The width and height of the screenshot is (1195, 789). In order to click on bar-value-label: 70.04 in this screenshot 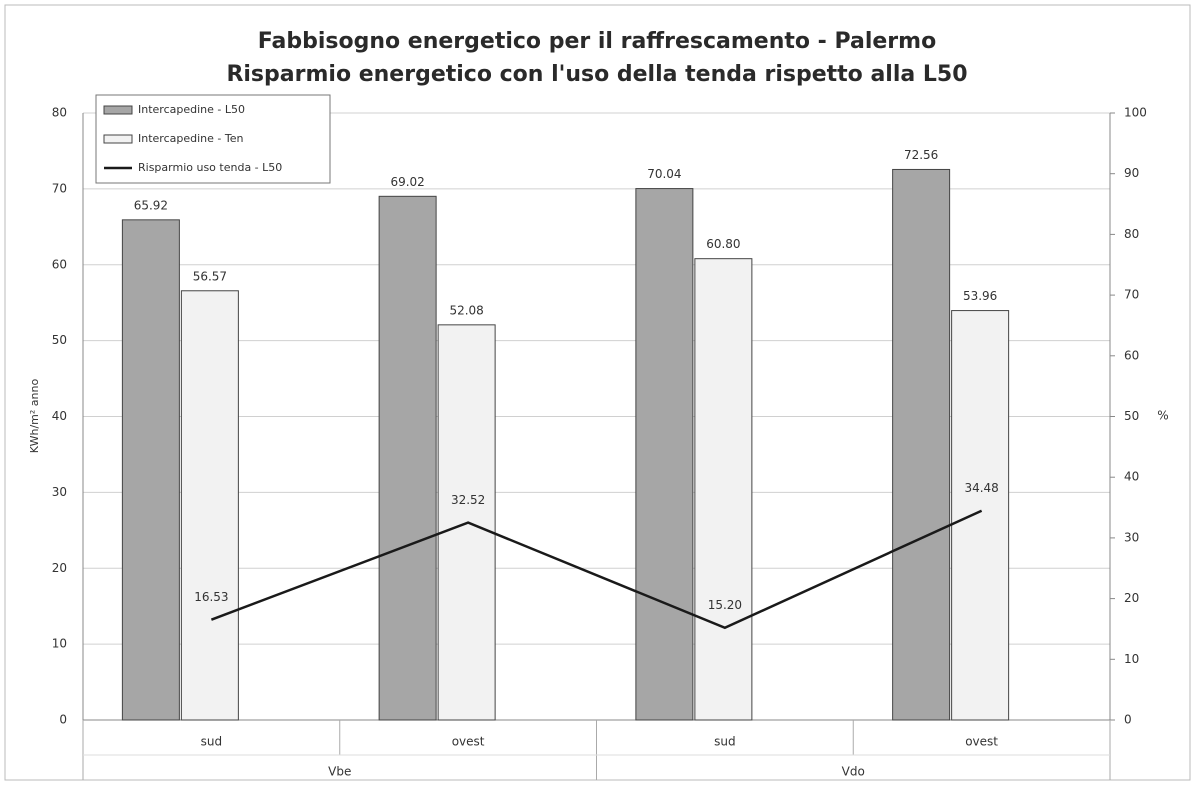, I will do `click(664, 174)`.